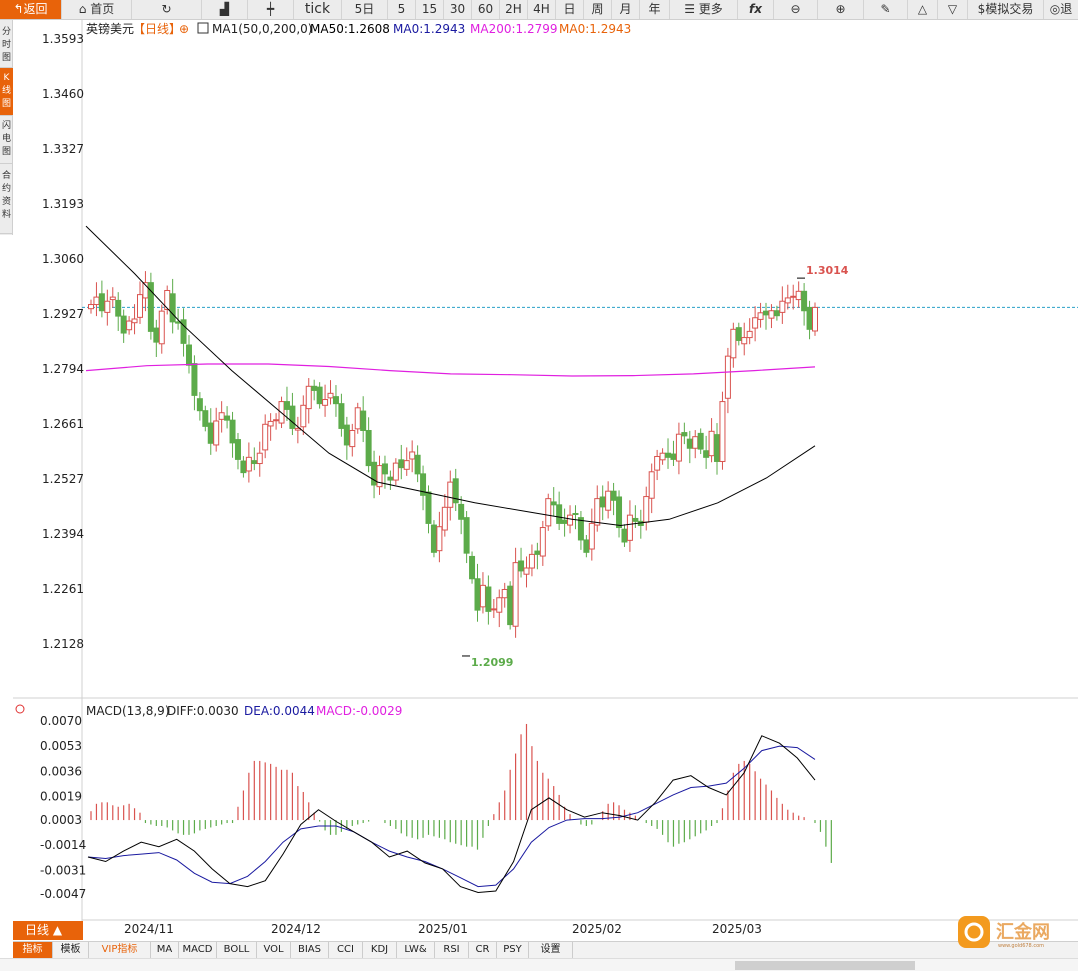 The image size is (1078, 971). What do you see at coordinates (296, 929) in the screenshot?
I see `x-tick-label: 2024/12` at bounding box center [296, 929].